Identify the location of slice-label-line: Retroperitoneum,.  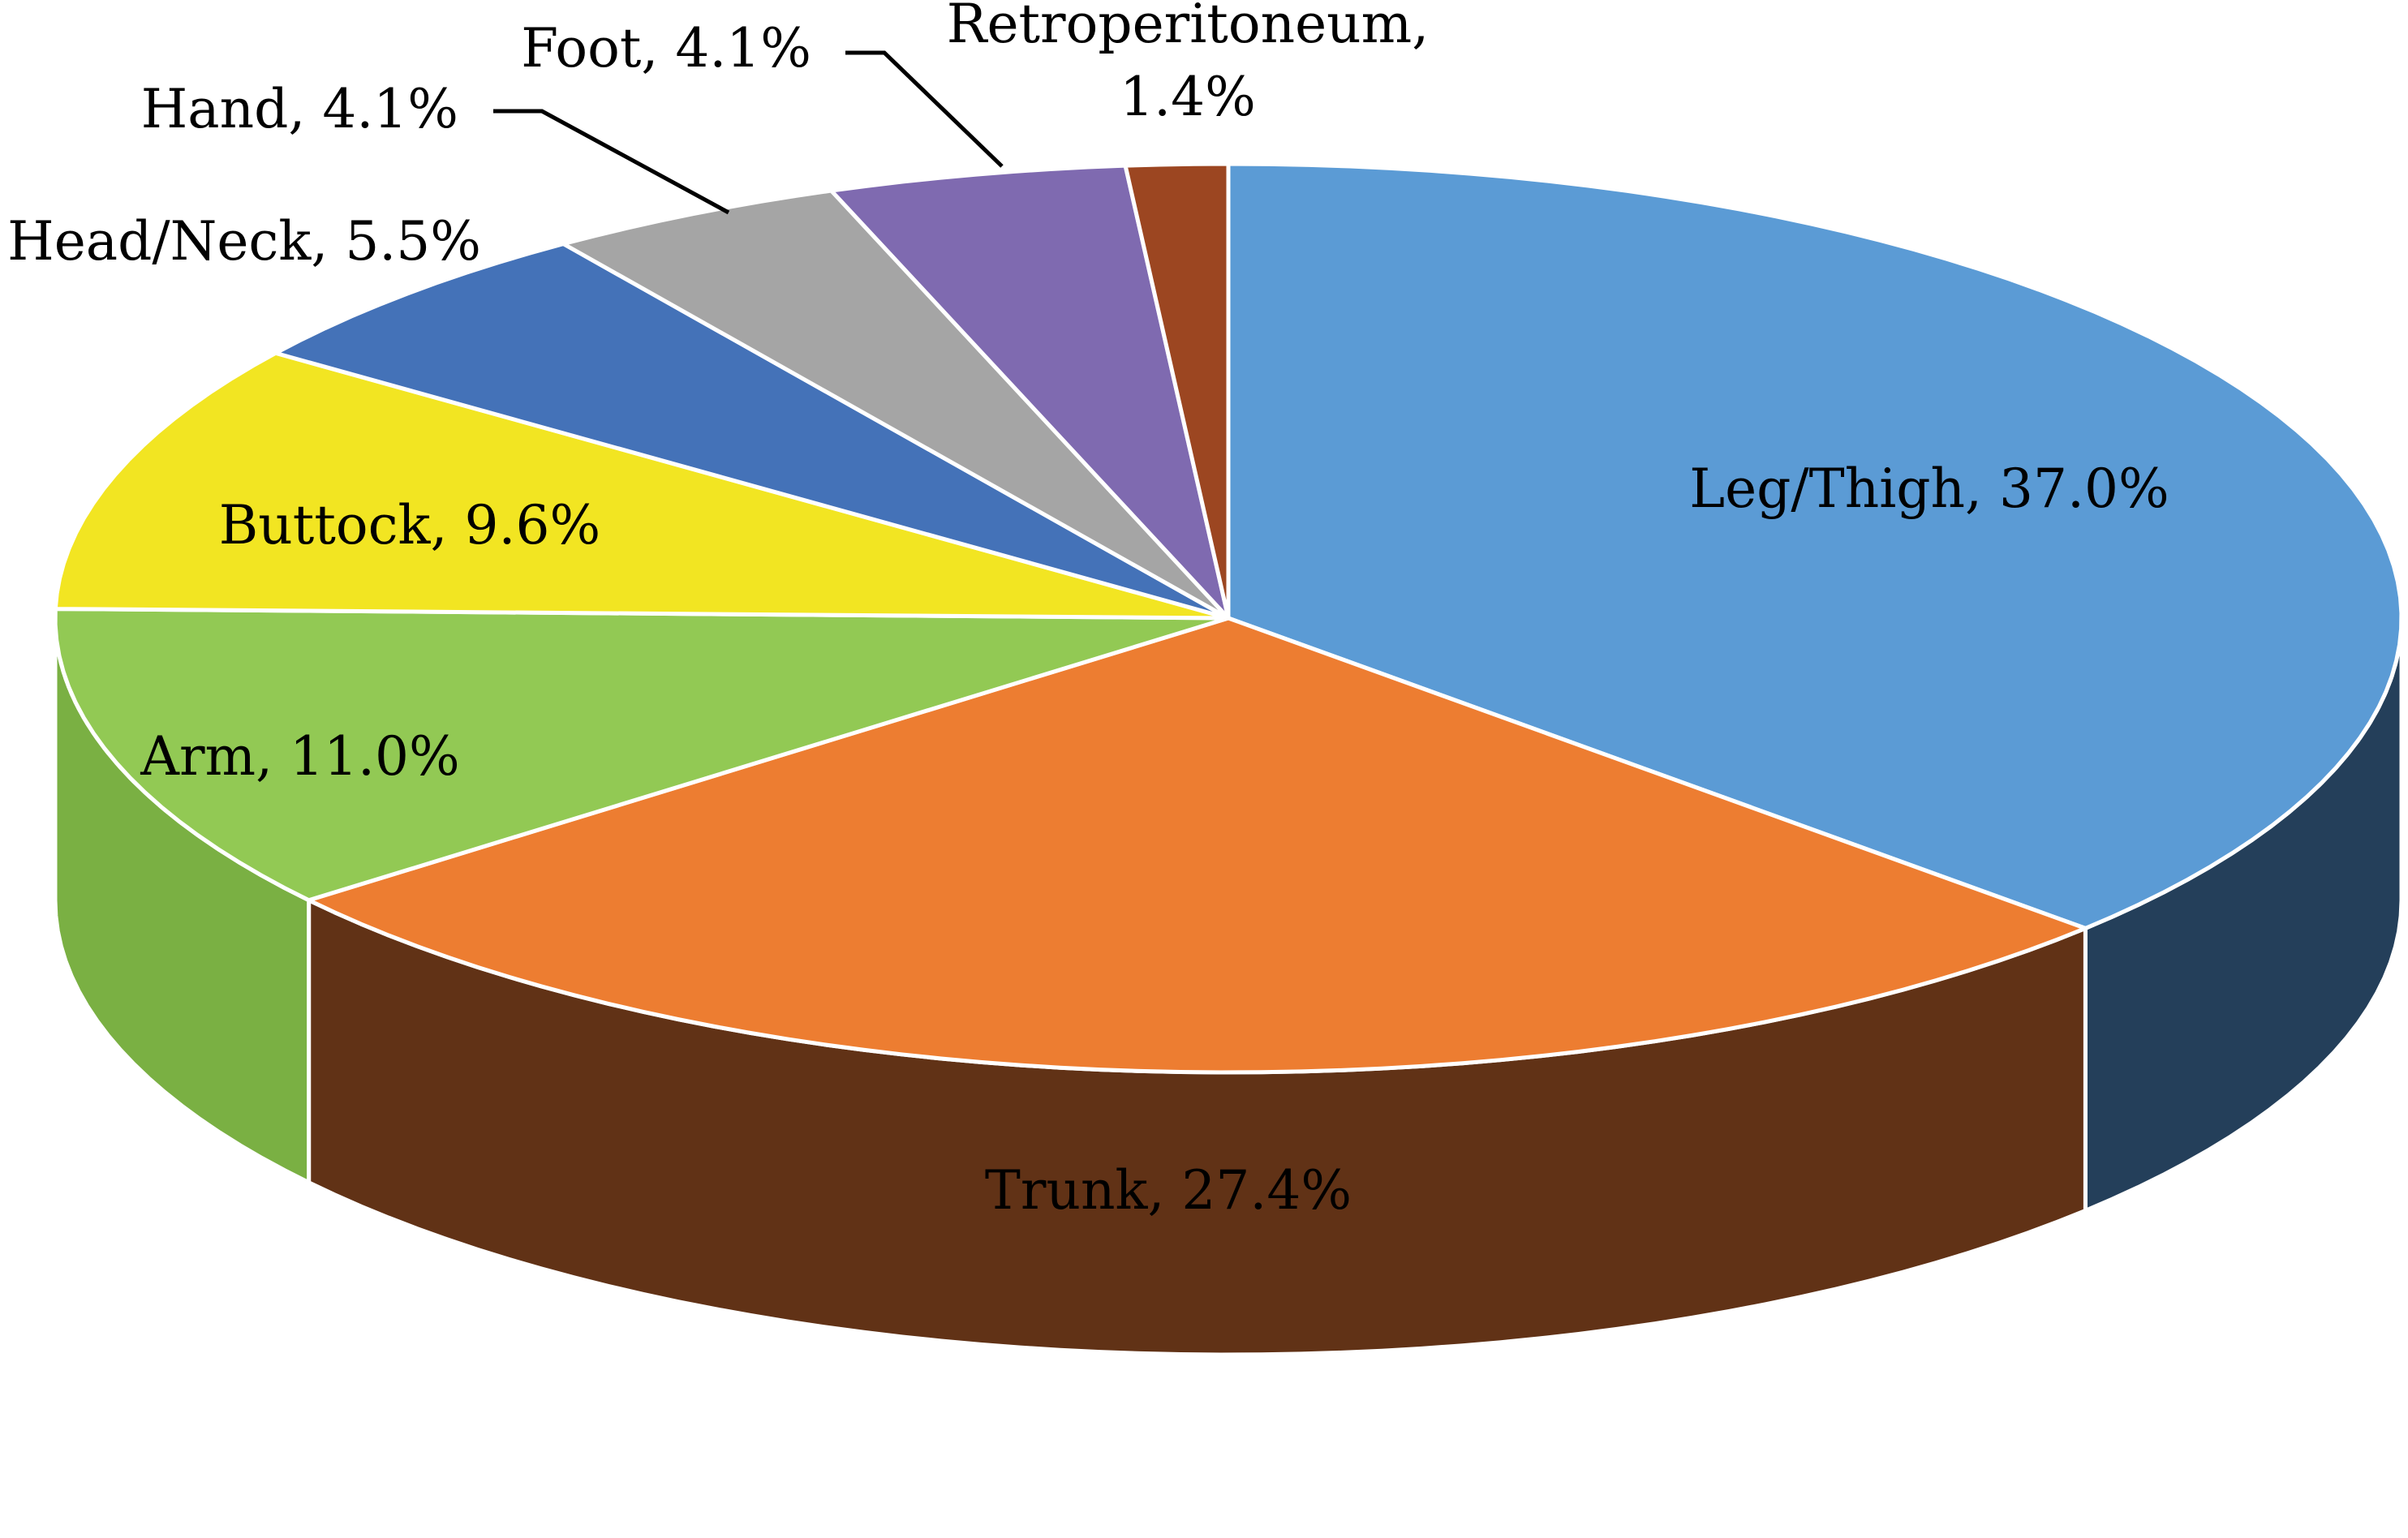
(1188, 27).